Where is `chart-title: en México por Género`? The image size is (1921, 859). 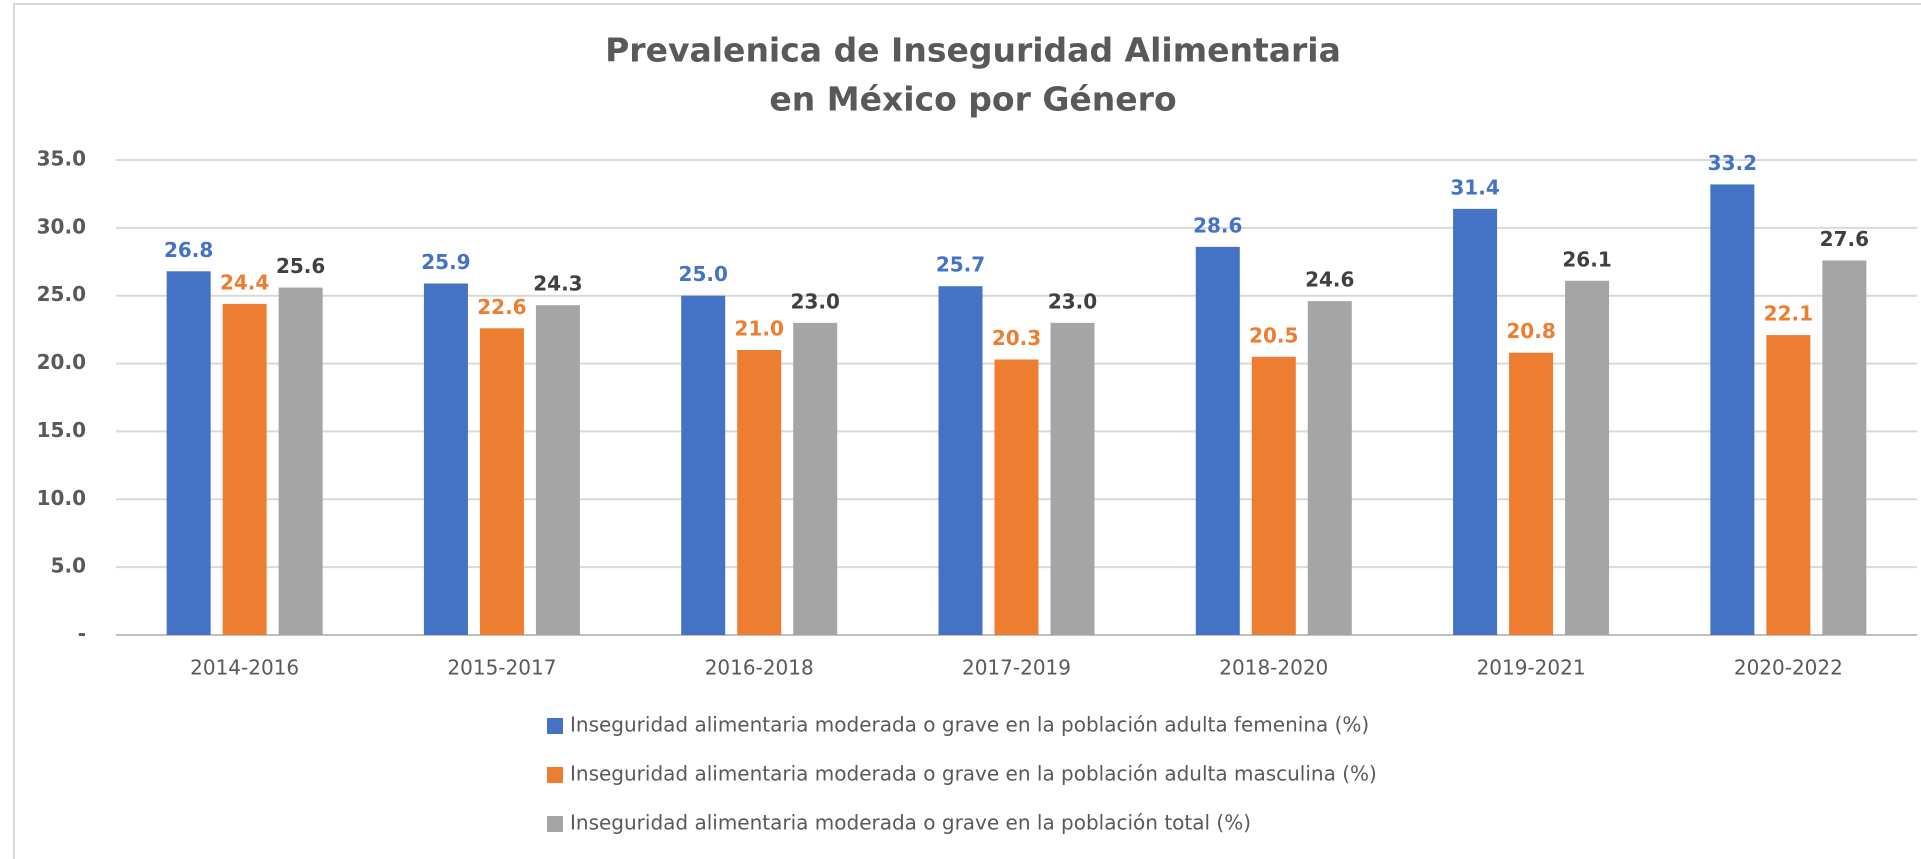 chart-title: en México por Género is located at coordinates (972, 99).